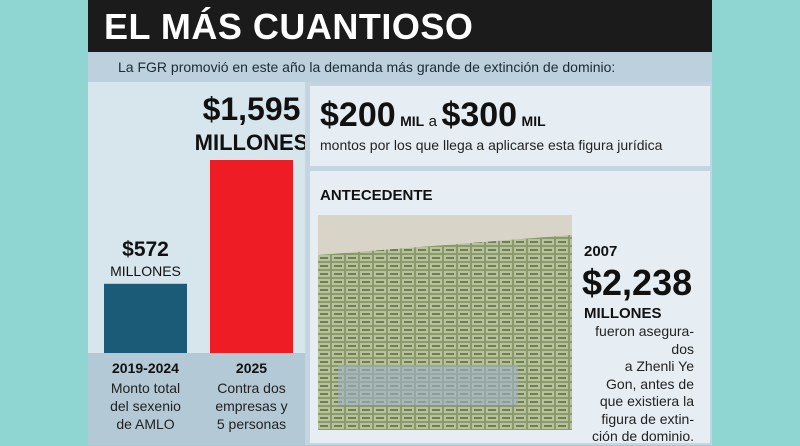 The image size is (800, 446). What do you see at coordinates (289, 26) in the screenshot?
I see `title: EL MÁS CUANTIOSO` at bounding box center [289, 26].